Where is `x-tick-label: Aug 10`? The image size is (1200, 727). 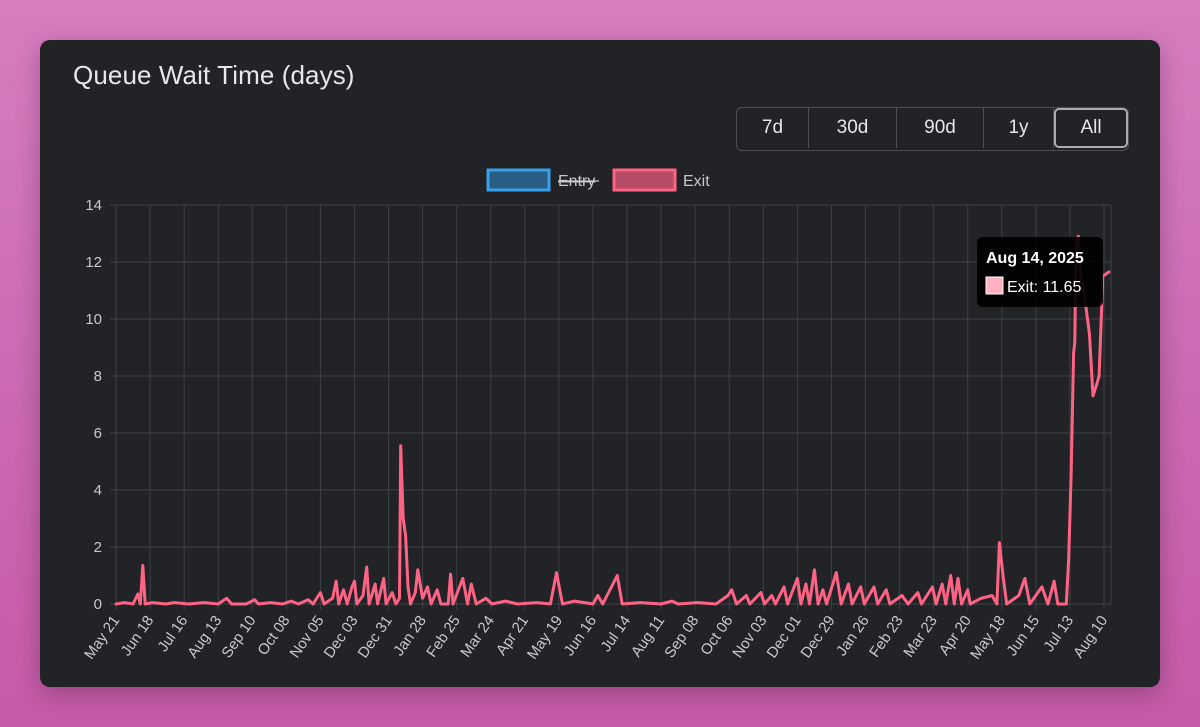 x-tick-label: Aug 10 is located at coordinates (1090, 637).